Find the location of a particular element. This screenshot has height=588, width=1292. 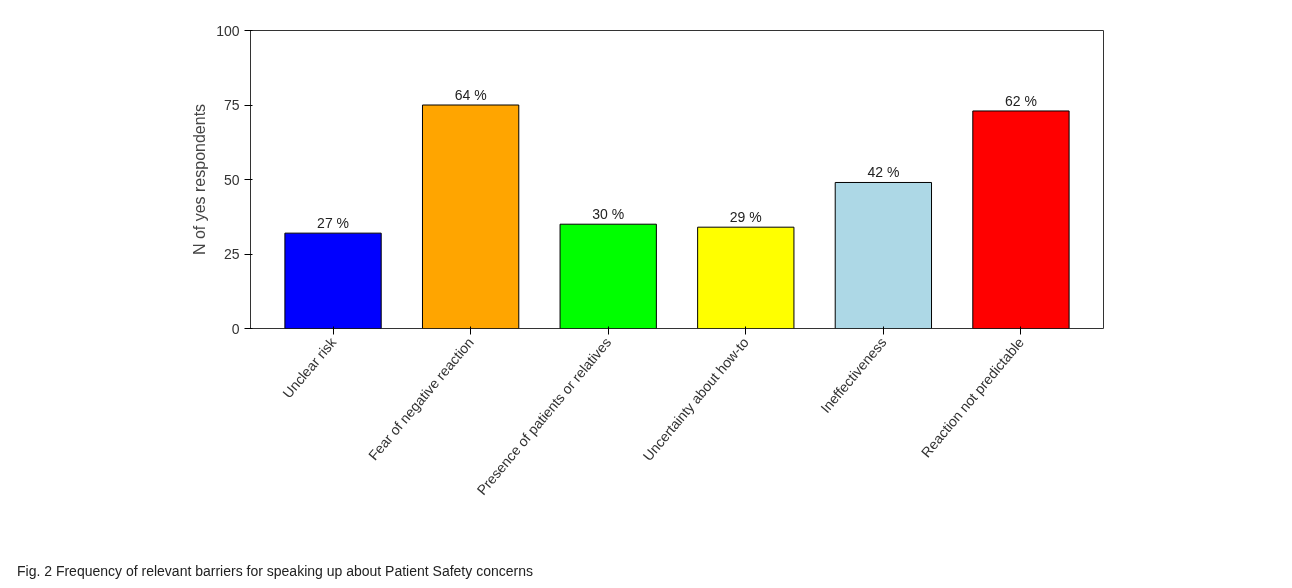

y-tick-label: 50 is located at coordinates (231, 179).